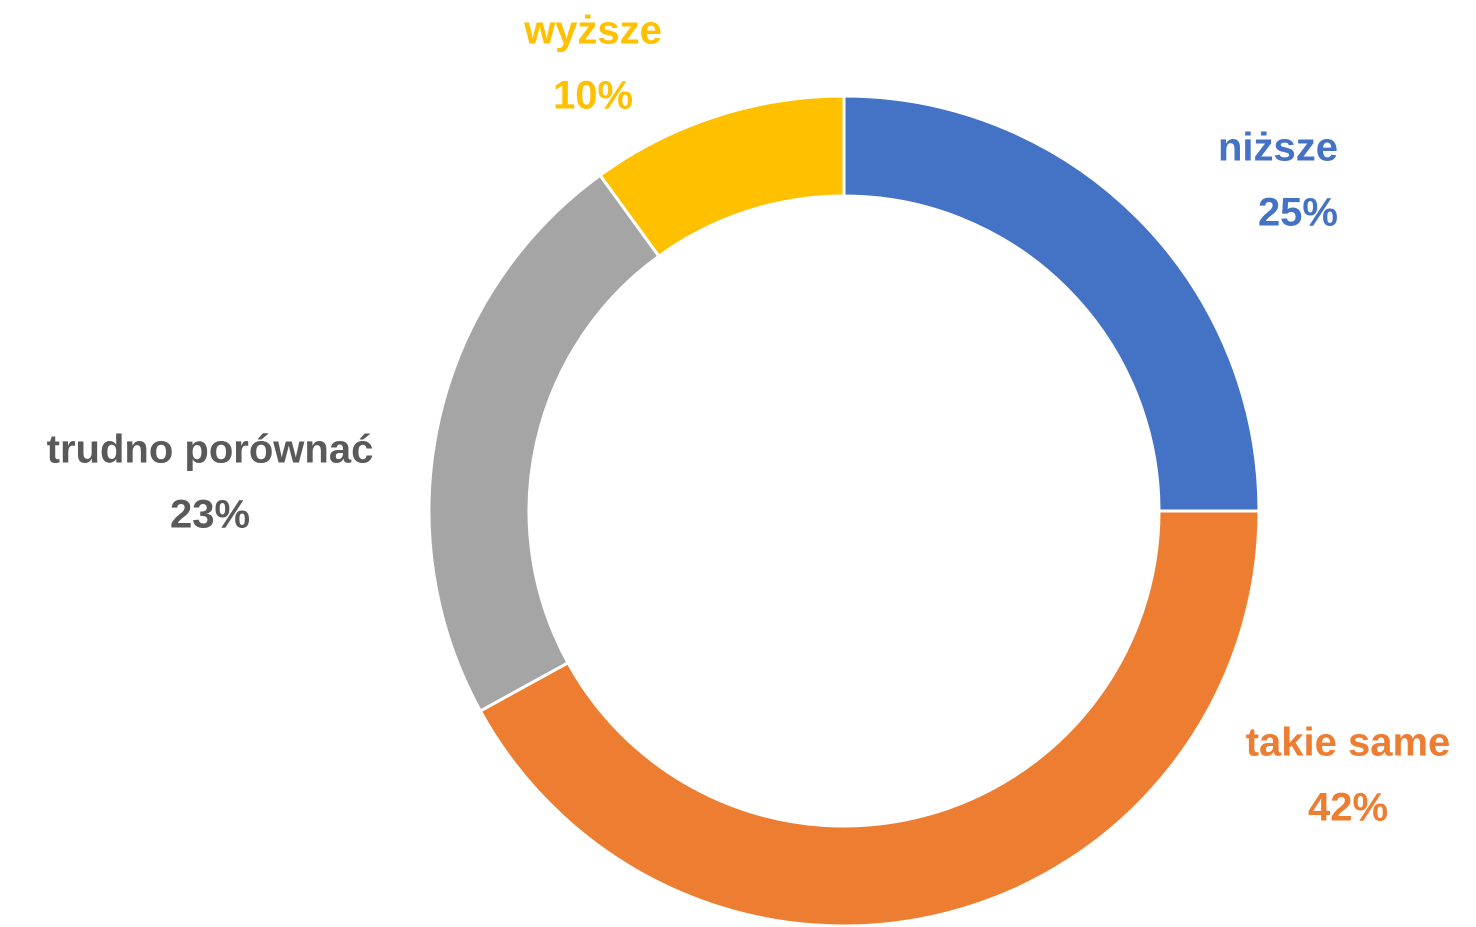 This screenshot has width=1476, height=927. What do you see at coordinates (1278, 148) in the screenshot?
I see `slice-label: niższe` at bounding box center [1278, 148].